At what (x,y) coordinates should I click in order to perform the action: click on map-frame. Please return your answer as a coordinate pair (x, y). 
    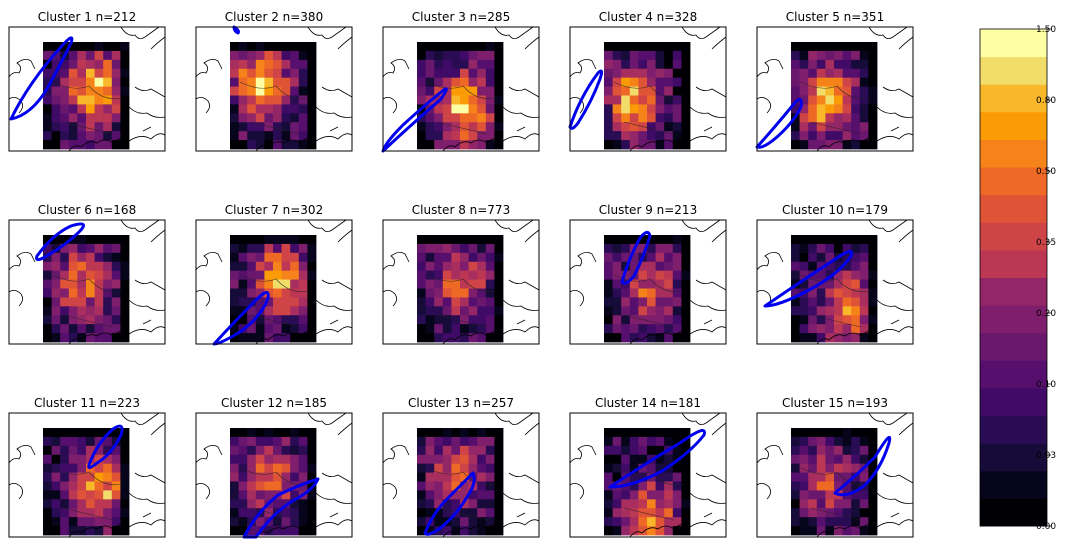
    Looking at the image, I should click on (648, 282).